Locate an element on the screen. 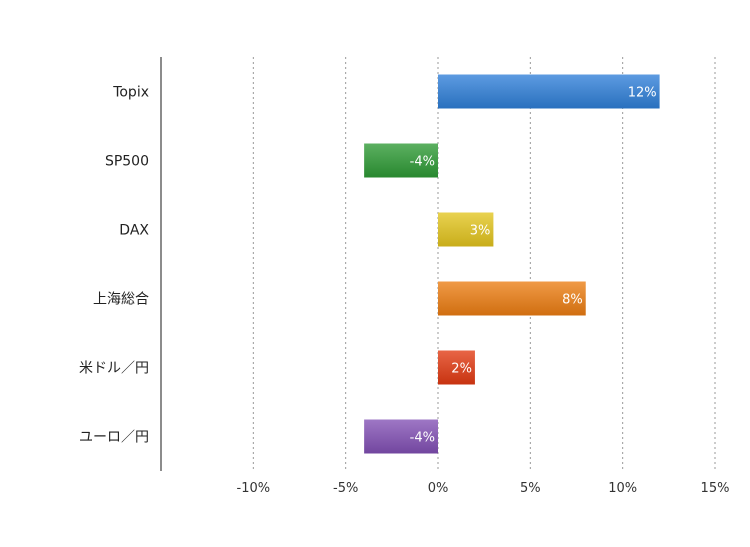 This screenshot has width=750, height=547. category-label: ユーロ／円 is located at coordinates (114, 438).